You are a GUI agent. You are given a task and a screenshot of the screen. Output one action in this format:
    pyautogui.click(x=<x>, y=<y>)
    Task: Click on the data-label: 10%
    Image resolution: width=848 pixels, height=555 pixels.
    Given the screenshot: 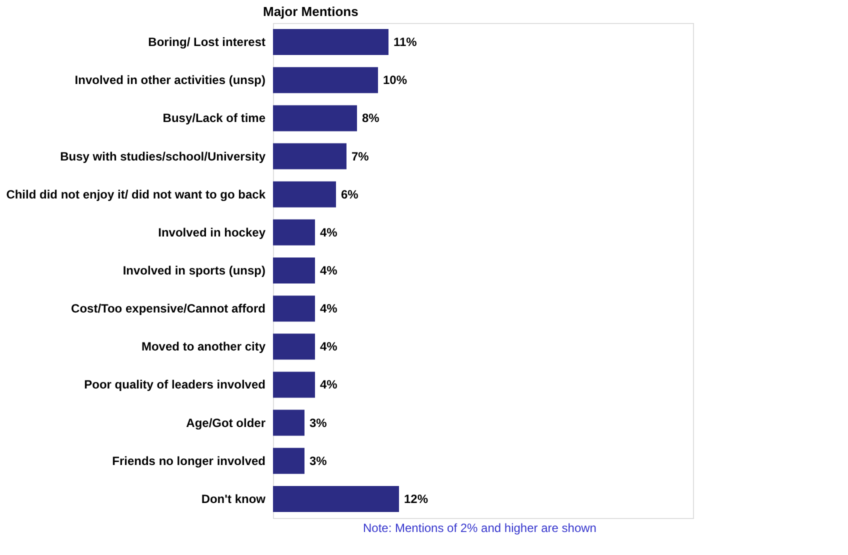 What is the action you would take?
    pyautogui.click(x=395, y=80)
    